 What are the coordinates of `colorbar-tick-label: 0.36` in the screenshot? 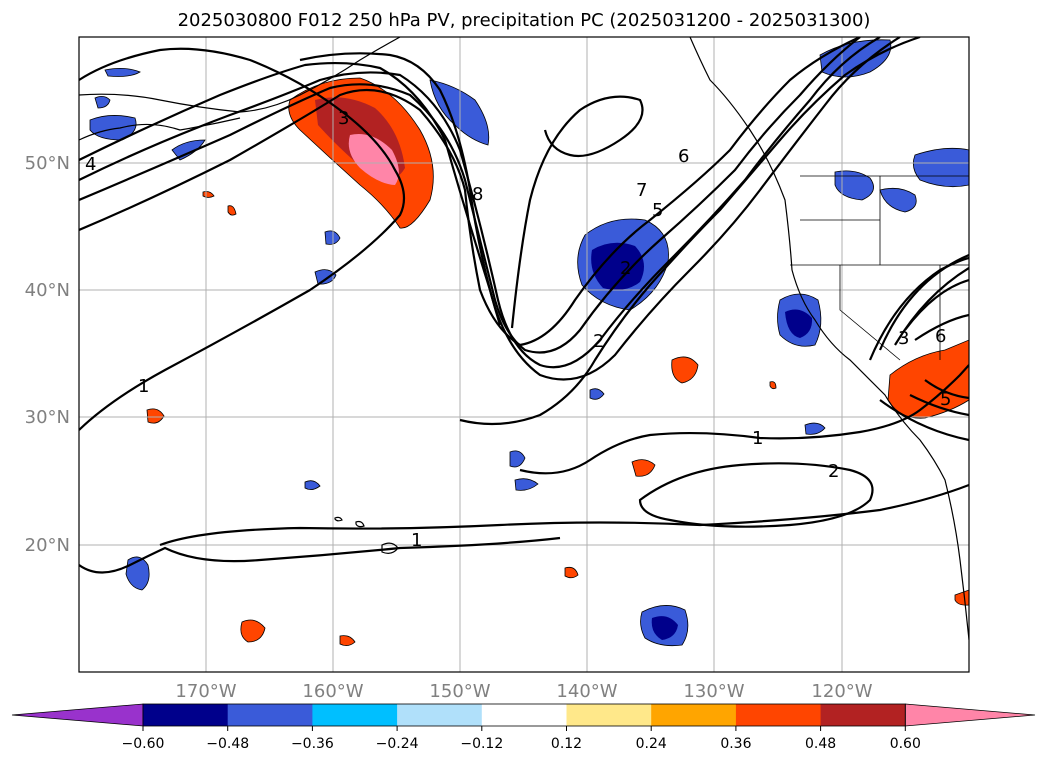 It's located at (735, 744).